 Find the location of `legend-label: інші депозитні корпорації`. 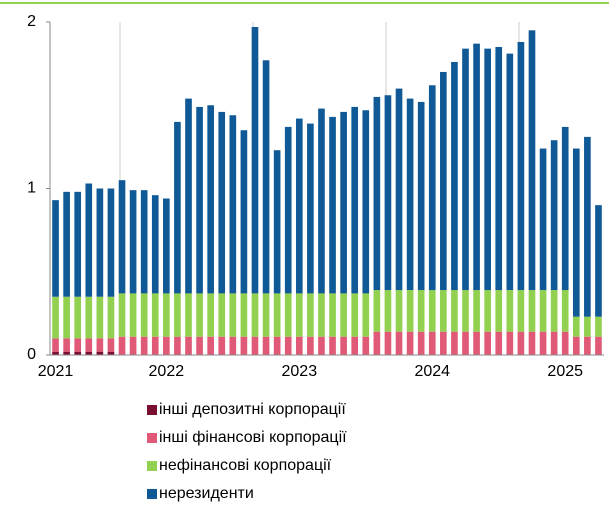

legend-label: інші депозитні корпорації is located at coordinates (252, 409).